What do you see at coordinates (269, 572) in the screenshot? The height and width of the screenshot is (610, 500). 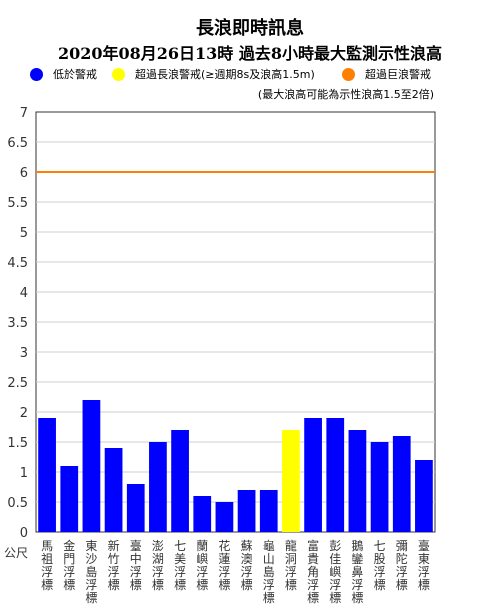 I see `x-category-label: 龜山島浮標` at bounding box center [269, 572].